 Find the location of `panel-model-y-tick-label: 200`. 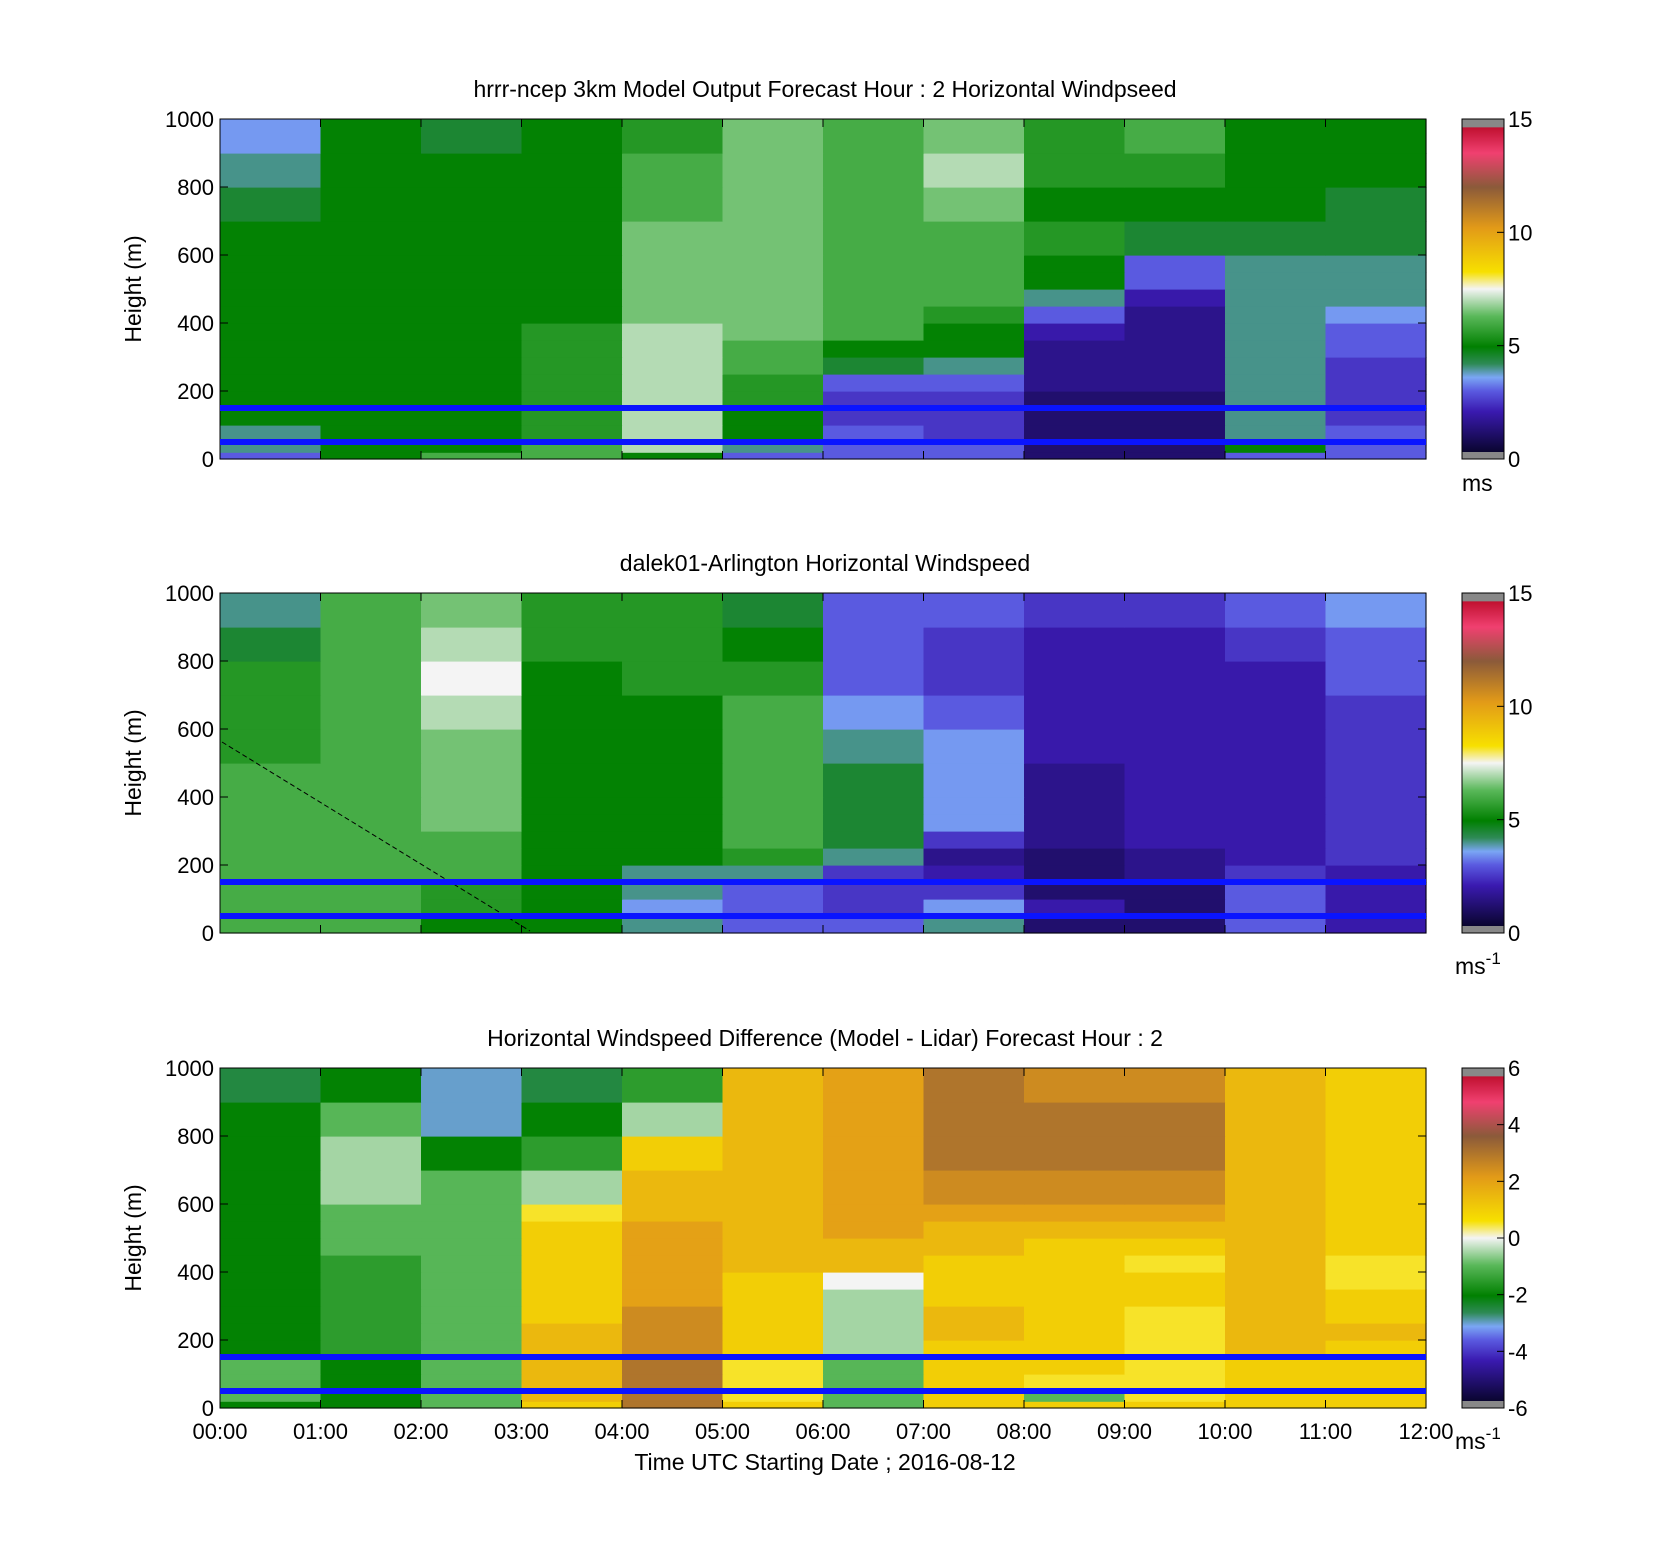

panel-model-y-tick-label: 200 is located at coordinates (195, 391).